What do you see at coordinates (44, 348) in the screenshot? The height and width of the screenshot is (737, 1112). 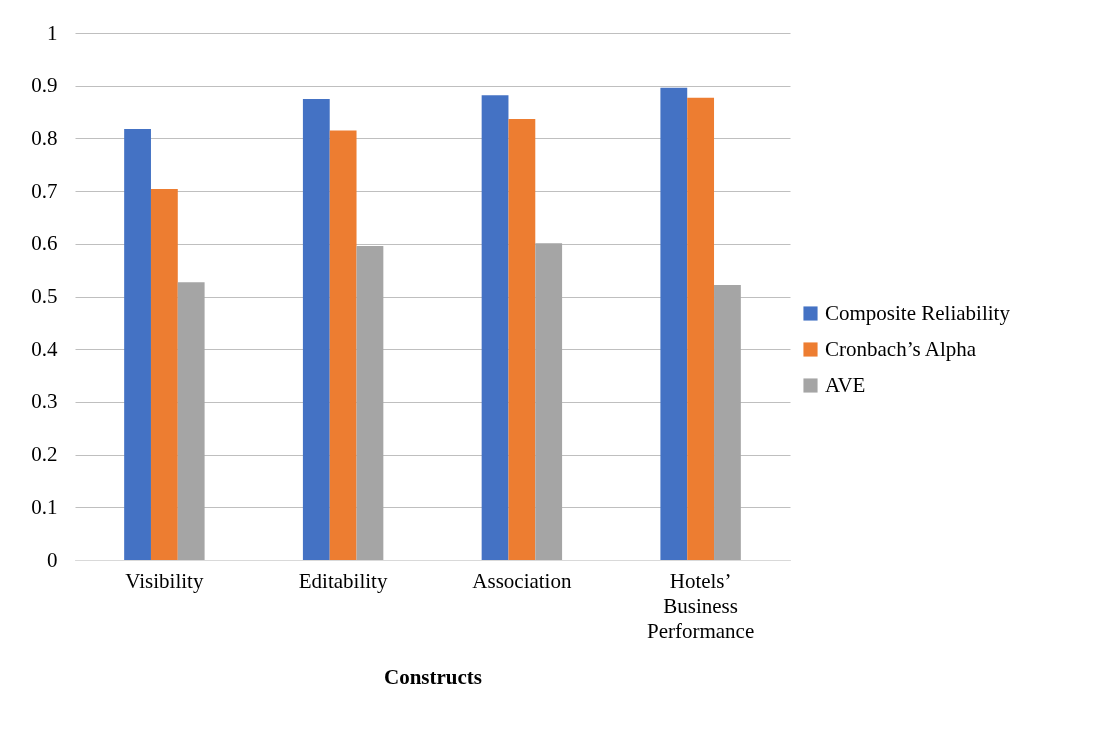 I see `y-tick-label: 0.4` at bounding box center [44, 348].